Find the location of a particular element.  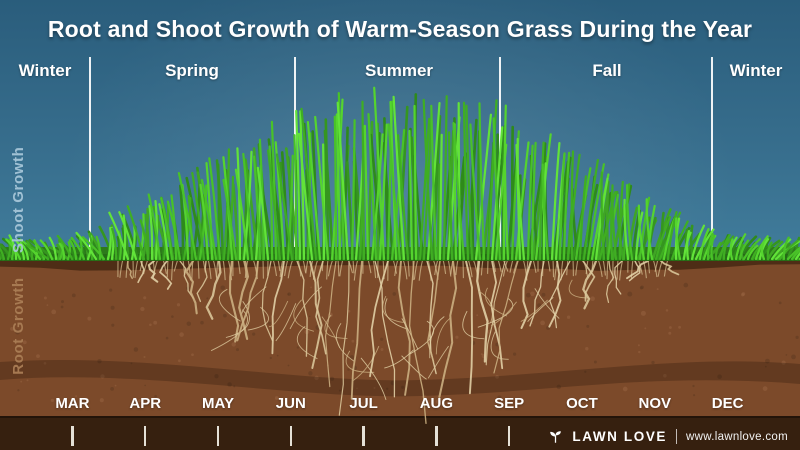

season-label-spring: Spring is located at coordinates (192, 70).